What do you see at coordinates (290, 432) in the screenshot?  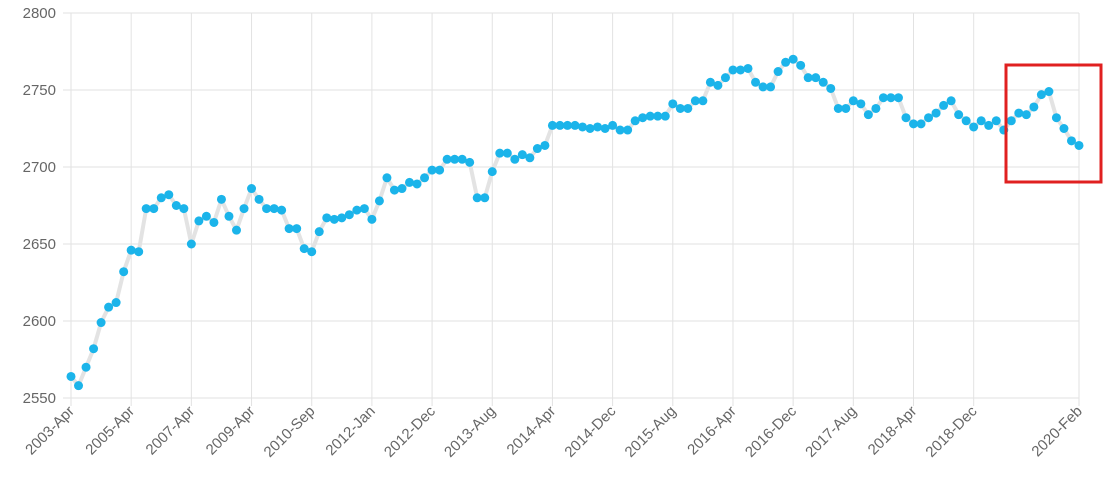 I see `x-tick-label: 2010-Sep` at bounding box center [290, 432].